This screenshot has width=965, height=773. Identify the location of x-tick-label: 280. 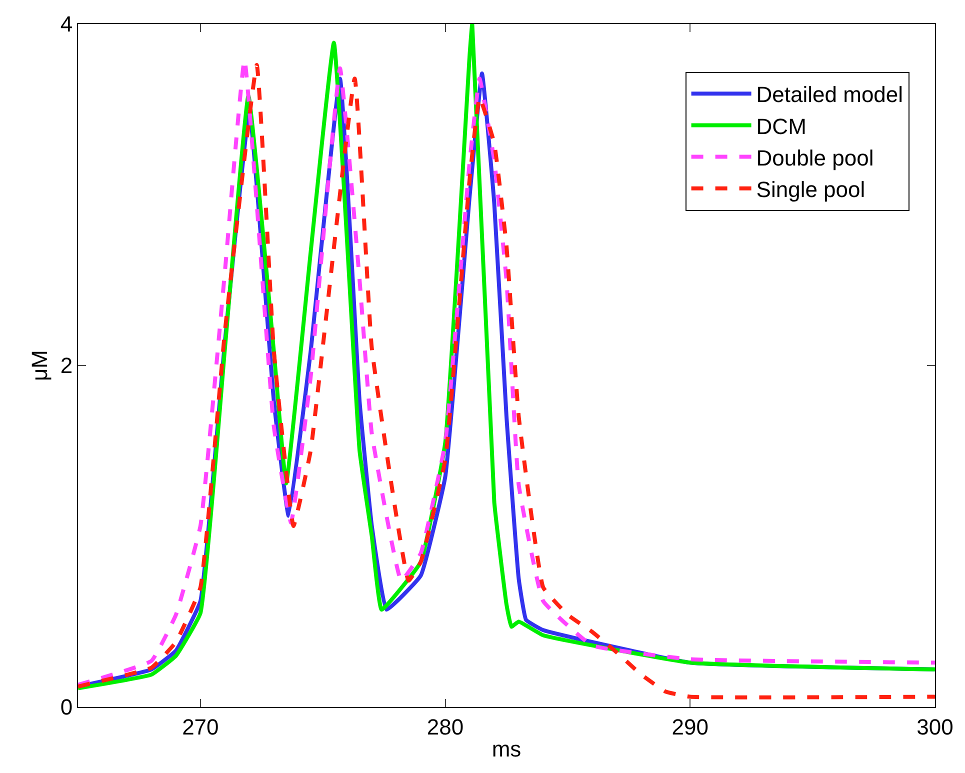
(445, 727).